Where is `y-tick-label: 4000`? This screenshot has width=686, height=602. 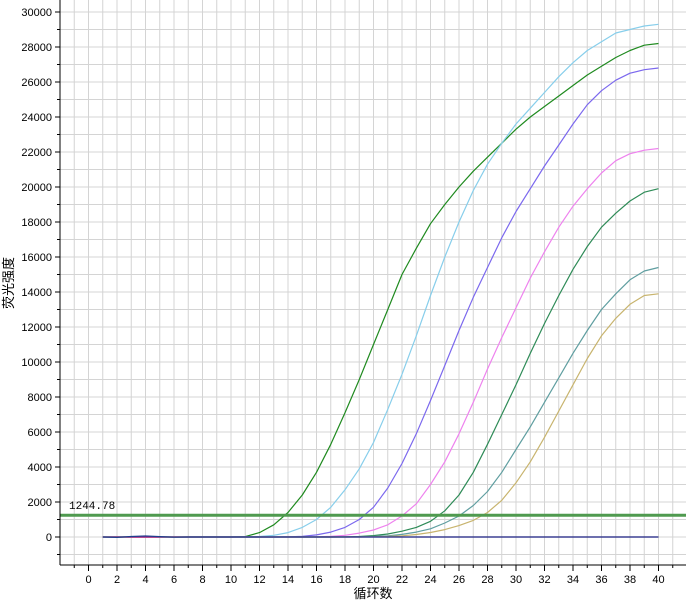
y-tick-label: 4000 is located at coordinates (40, 468).